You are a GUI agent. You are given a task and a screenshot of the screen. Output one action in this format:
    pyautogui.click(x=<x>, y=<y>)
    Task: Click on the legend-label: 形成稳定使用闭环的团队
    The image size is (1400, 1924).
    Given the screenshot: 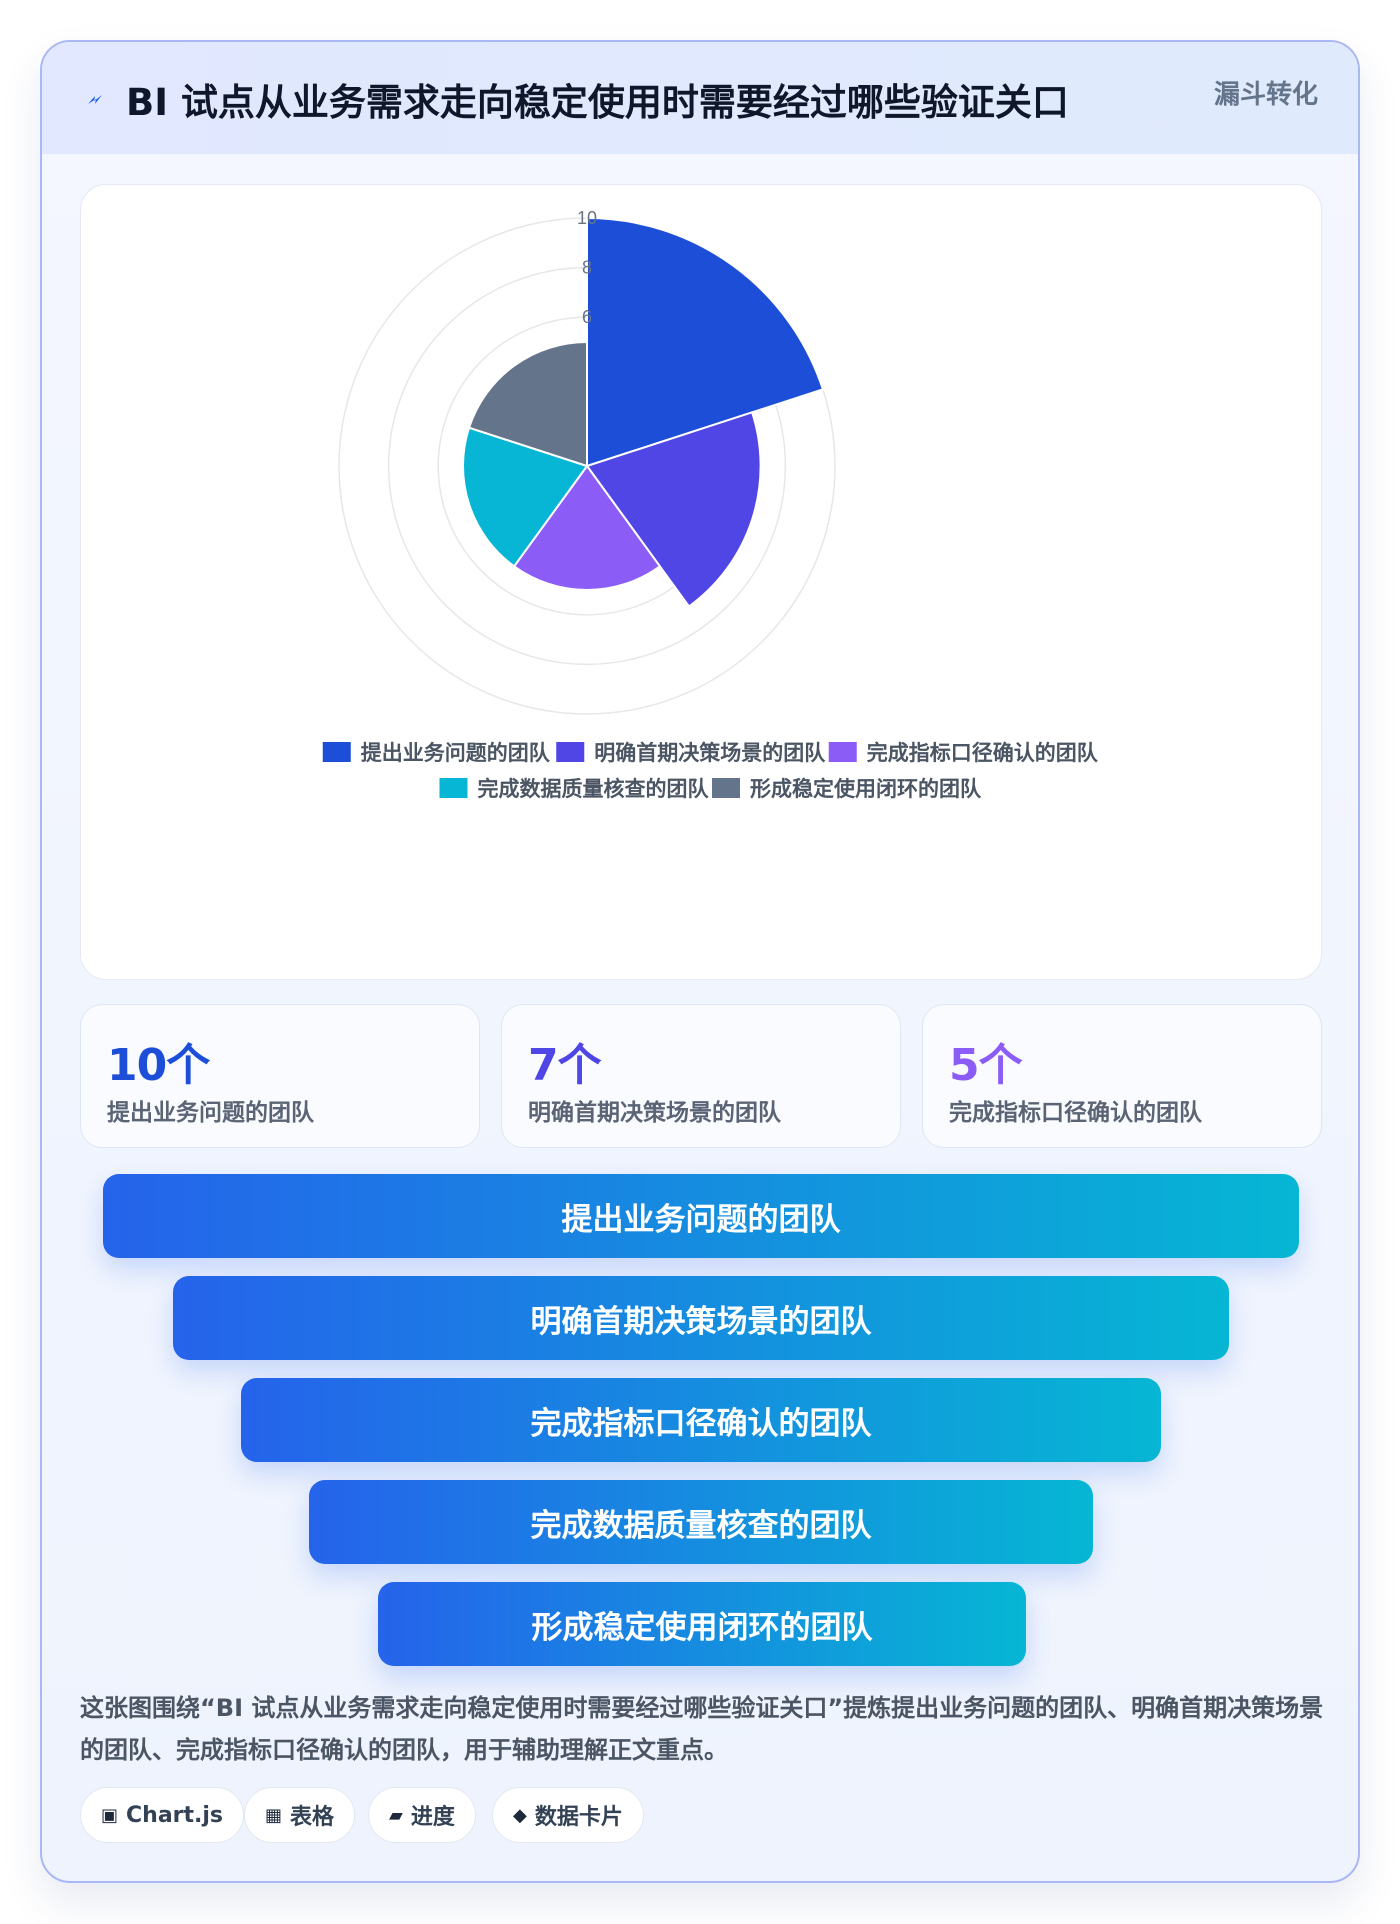 What is the action you would take?
    pyautogui.click(x=866, y=789)
    